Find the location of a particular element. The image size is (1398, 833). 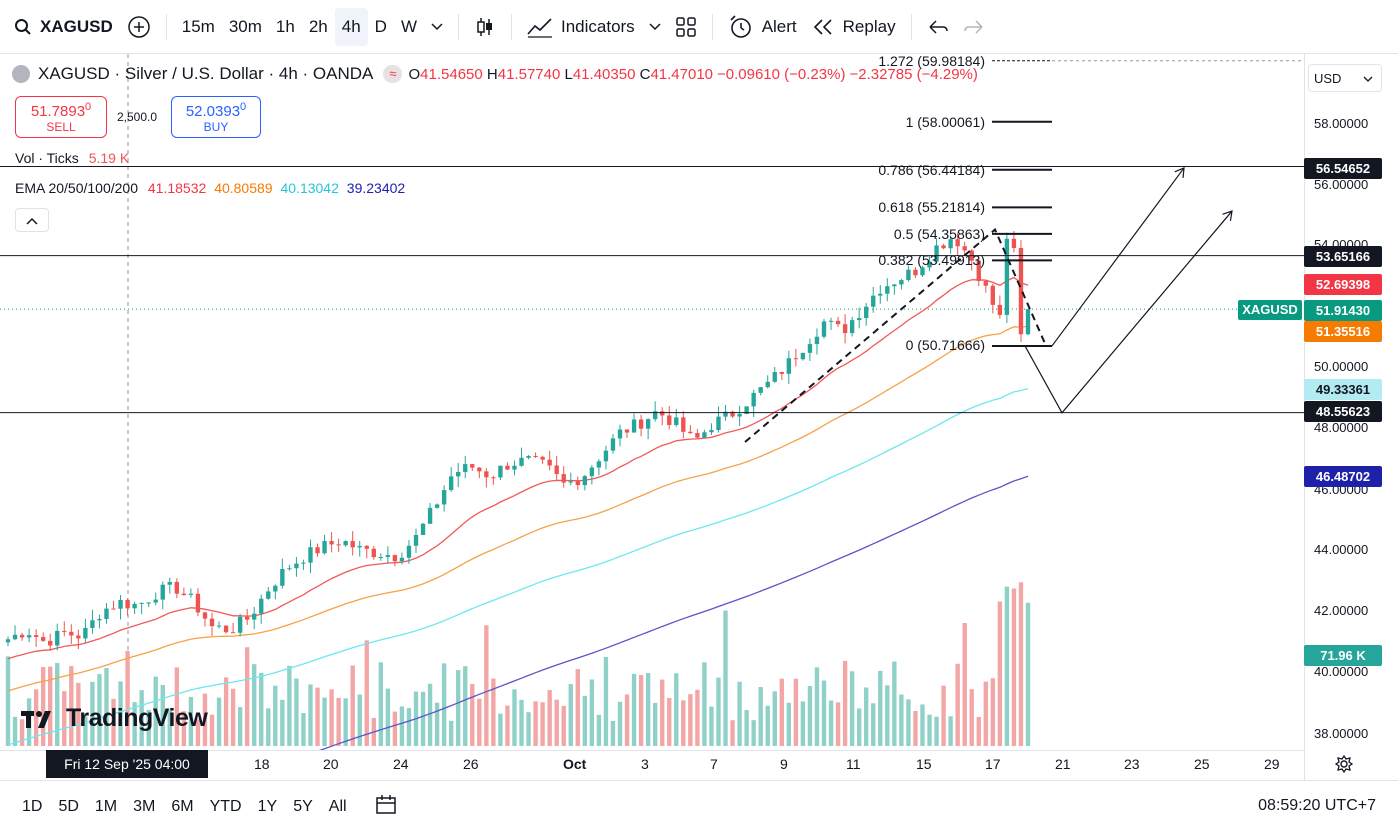

range-5y: 5Y is located at coordinates (303, 806).